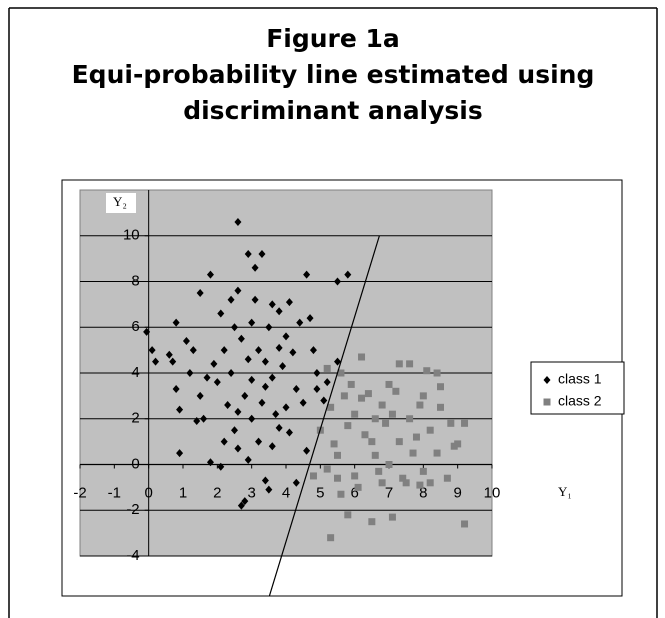 The image size is (665, 618). What do you see at coordinates (457, 492) in the screenshot?
I see `x-tick-label: 9` at bounding box center [457, 492].